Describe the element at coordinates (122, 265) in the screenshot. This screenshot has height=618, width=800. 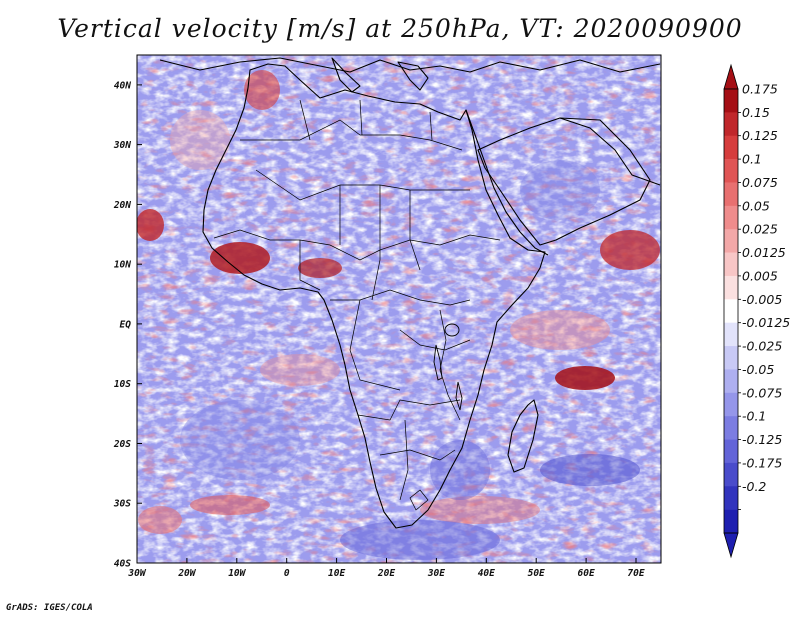
I see `lat-tick-label: 10N` at that location.